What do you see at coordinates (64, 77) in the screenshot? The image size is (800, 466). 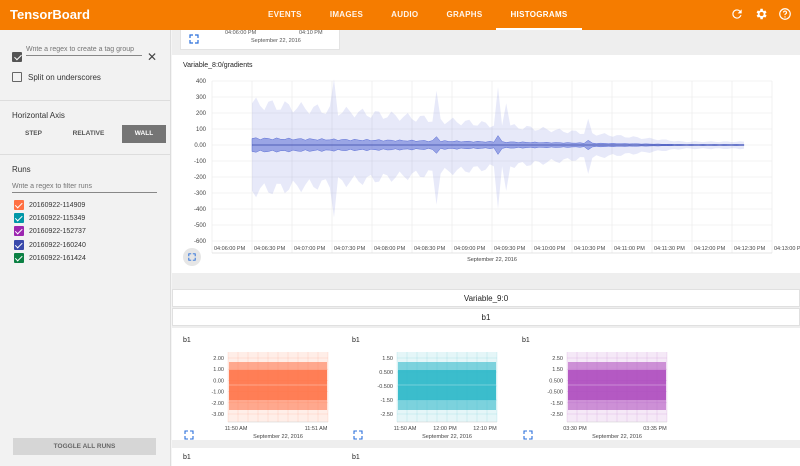 I see `split-label: Split on underscores` at bounding box center [64, 77].